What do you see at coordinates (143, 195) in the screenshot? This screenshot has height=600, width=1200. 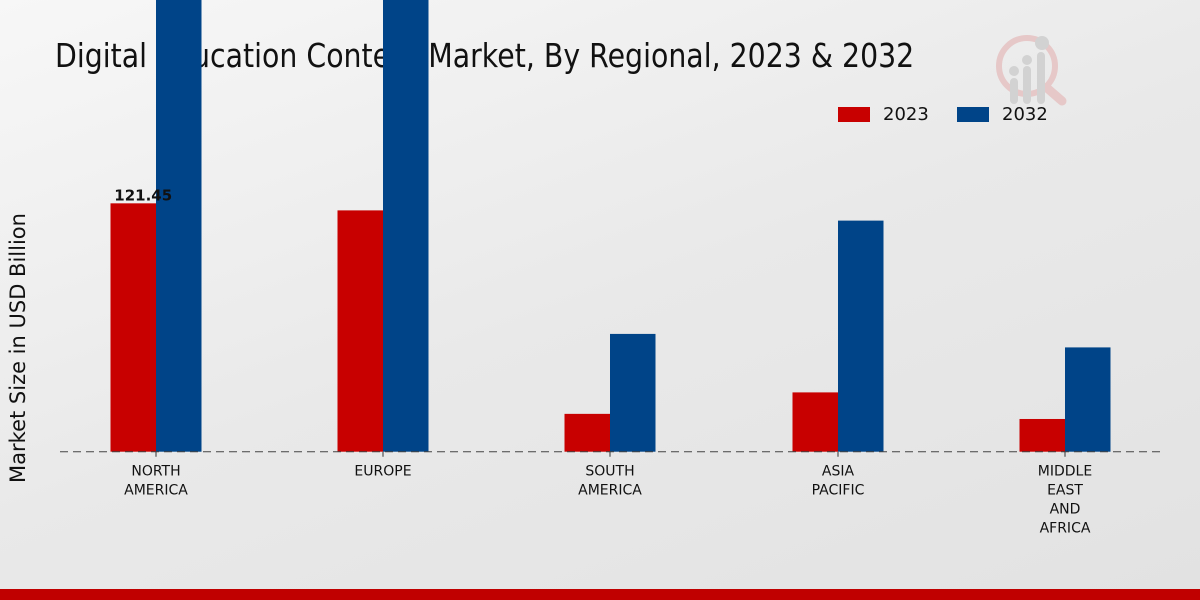 I see `data-label: 121.45` at bounding box center [143, 195].